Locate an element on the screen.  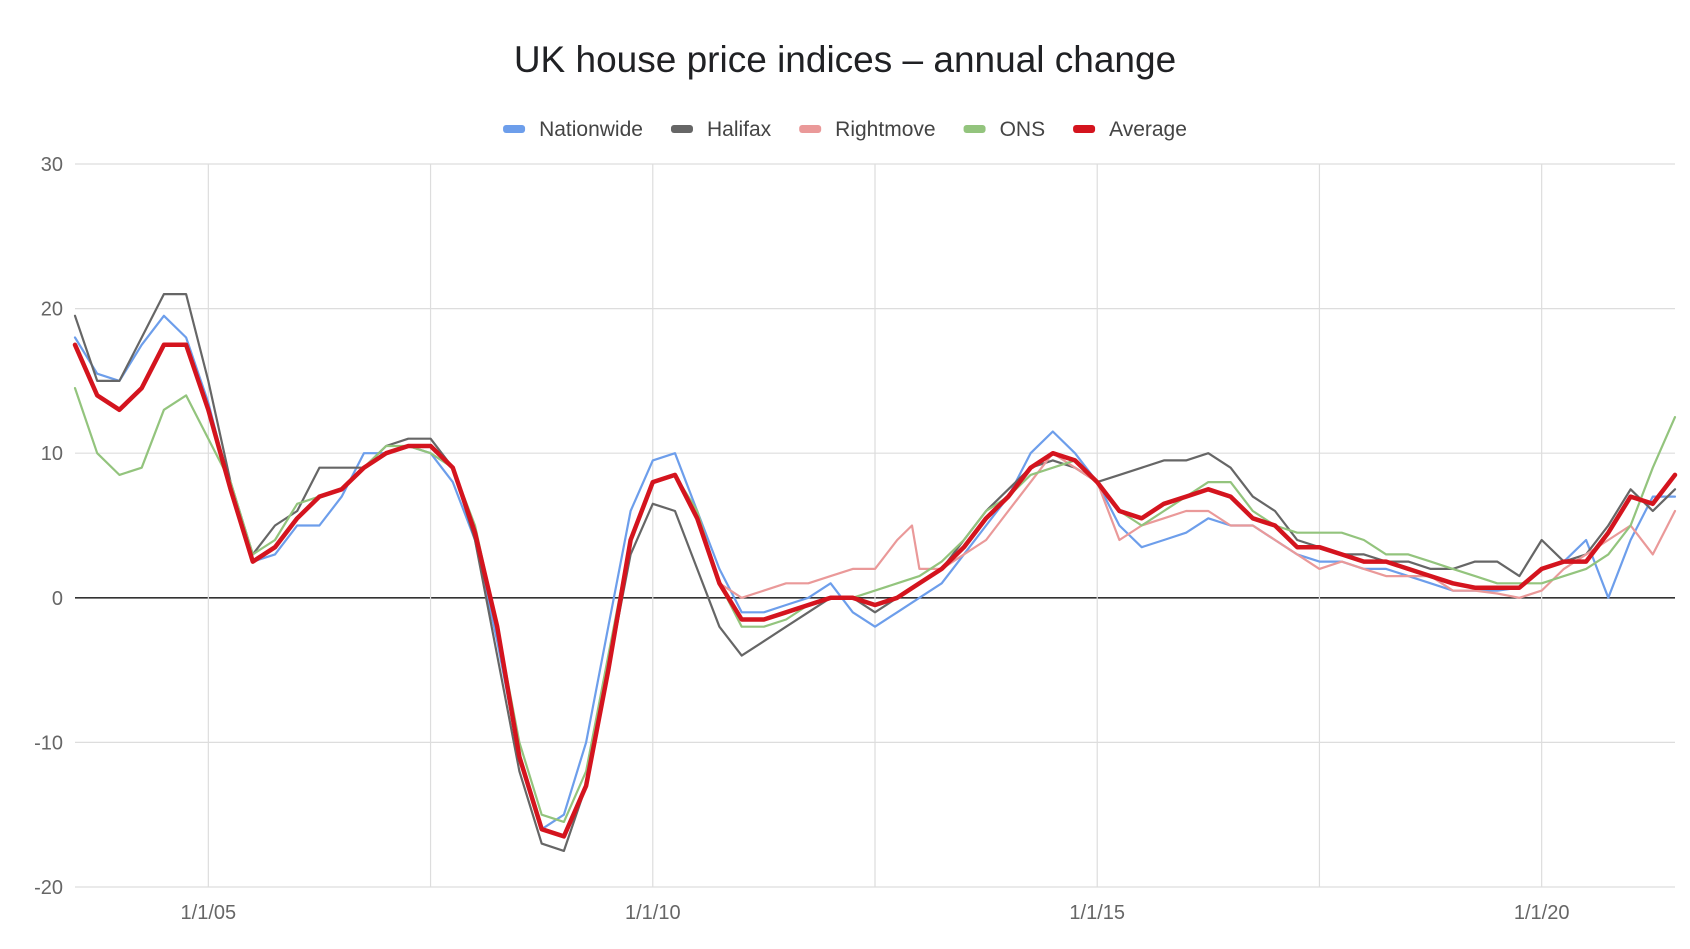
legend-swatch-halifax is located at coordinates (681, 129).